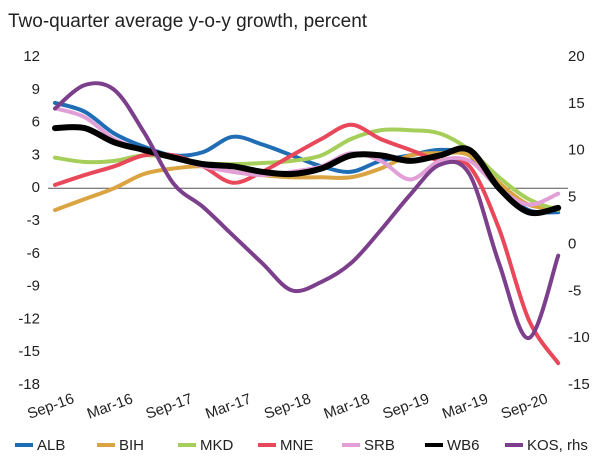 The width and height of the screenshot is (592, 458). Describe the element at coordinates (574, 290) in the screenshot. I see `y2-tick-label: -5` at that location.